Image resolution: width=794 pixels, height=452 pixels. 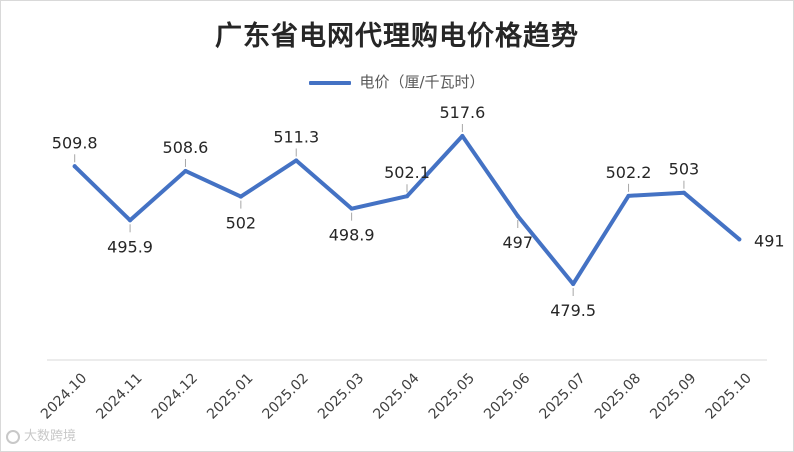 What do you see at coordinates (673, 396) in the screenshot?
I see `x-tick-label-11: 2025.09` at bounding box center [673, 396].